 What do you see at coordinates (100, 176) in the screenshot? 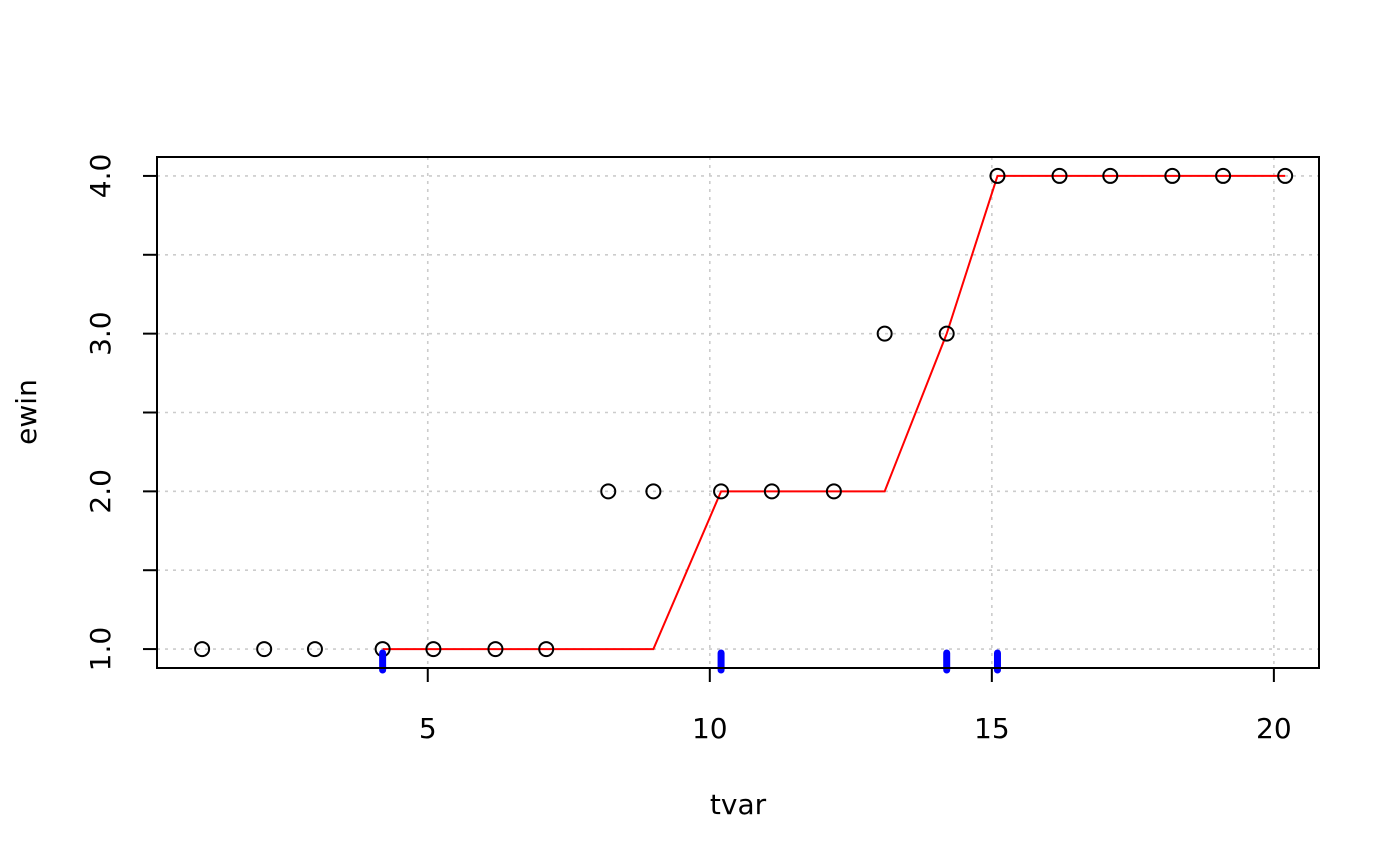
I see `y-tick-label: 4.0` at bounding box center [100, 176].